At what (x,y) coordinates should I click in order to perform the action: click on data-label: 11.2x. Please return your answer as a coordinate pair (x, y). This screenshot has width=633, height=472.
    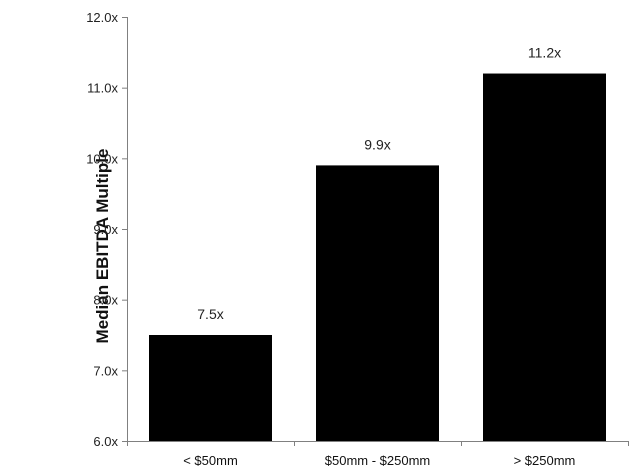
    Looking at the image, I should click on (544, 53).